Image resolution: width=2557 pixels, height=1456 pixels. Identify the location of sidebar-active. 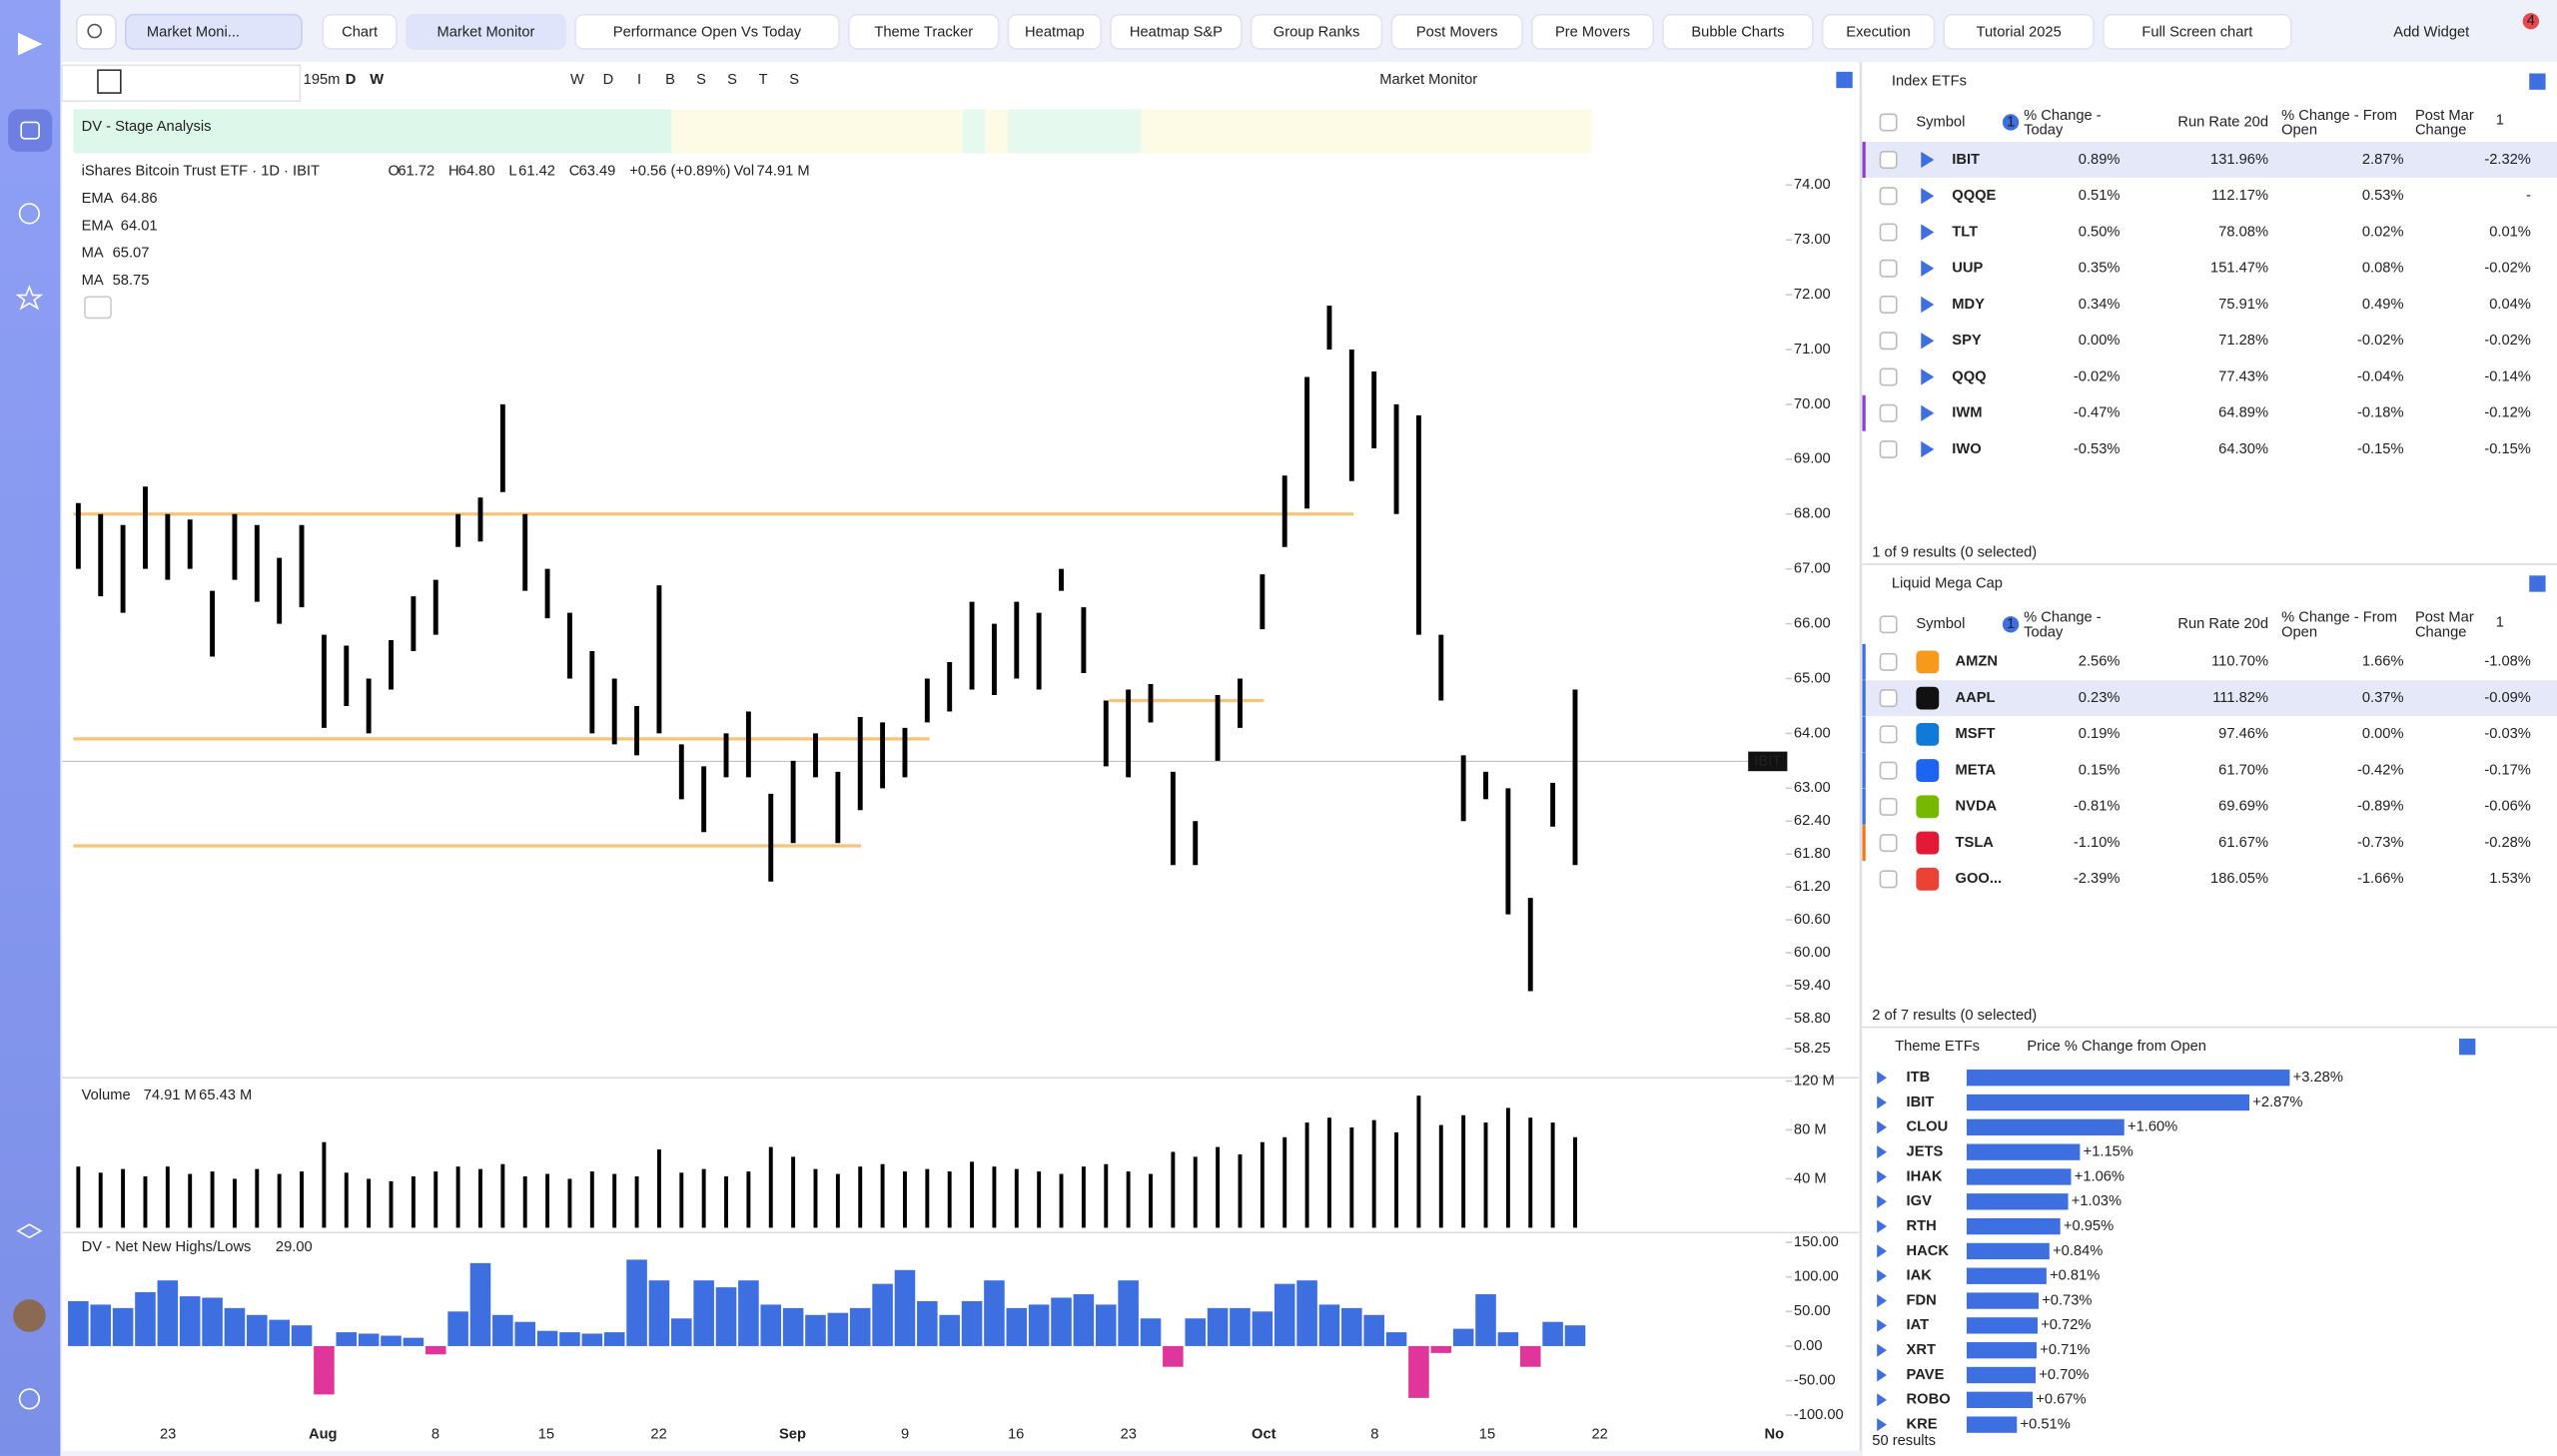
(30, 130).